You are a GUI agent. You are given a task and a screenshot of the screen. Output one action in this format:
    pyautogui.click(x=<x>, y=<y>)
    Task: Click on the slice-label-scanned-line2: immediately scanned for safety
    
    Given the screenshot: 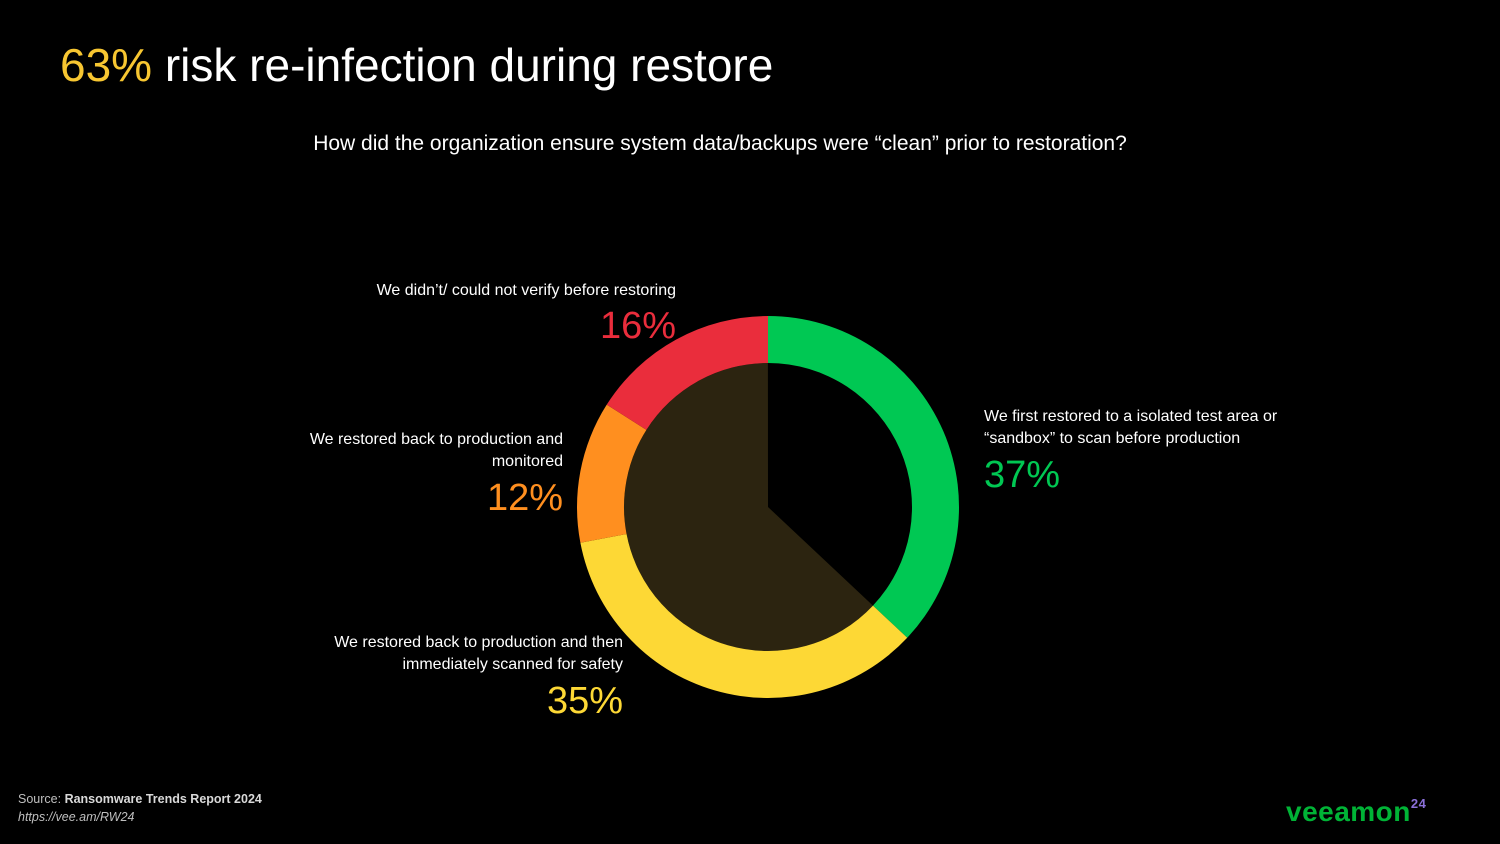 What is the action you would take?
    pyautogui.click(x=512, y=664)
    